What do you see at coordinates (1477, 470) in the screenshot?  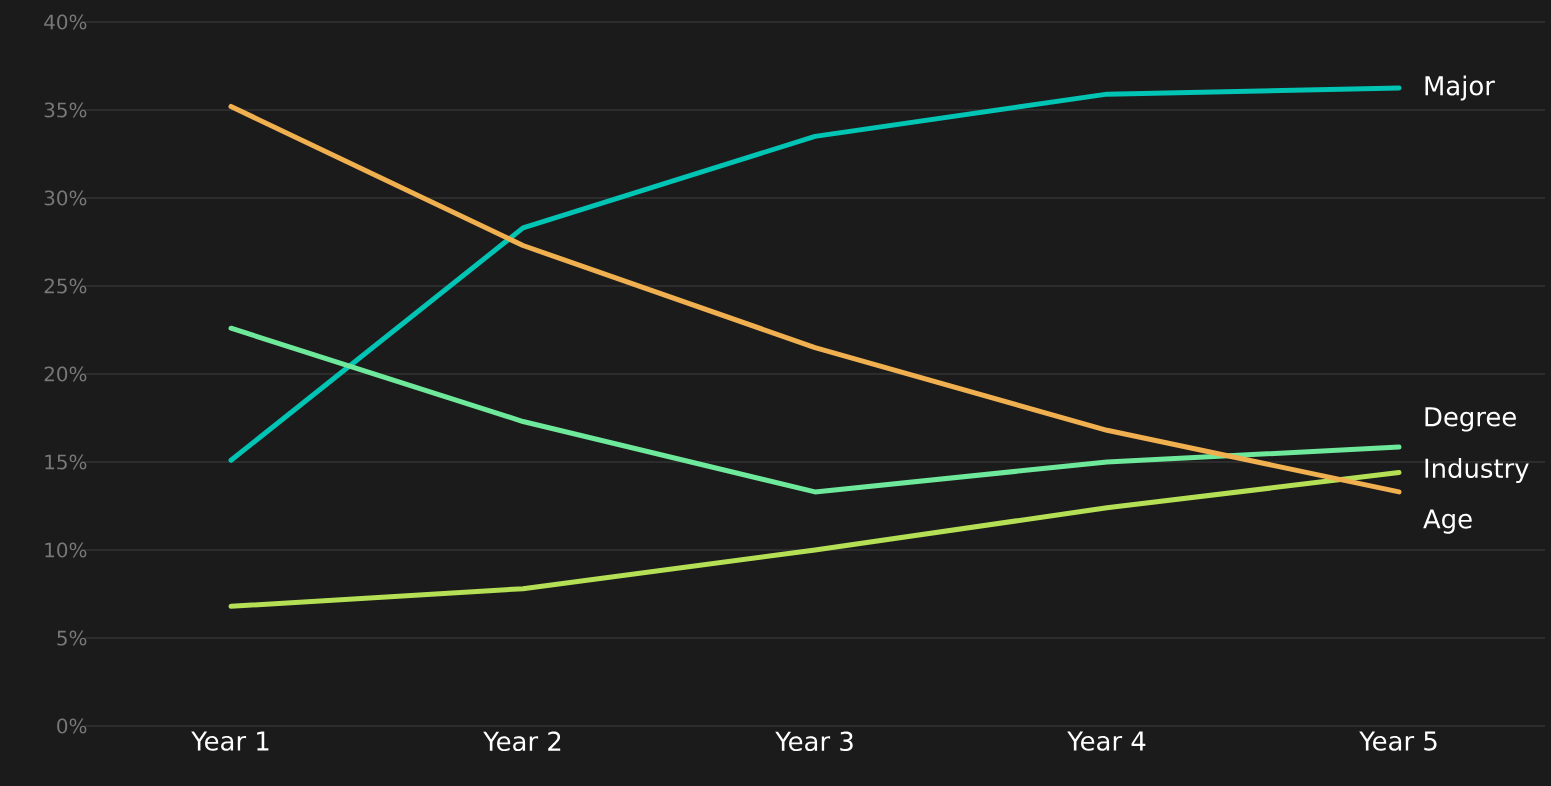 I see `series-label: Industry` at bounding box center [1477, 470].